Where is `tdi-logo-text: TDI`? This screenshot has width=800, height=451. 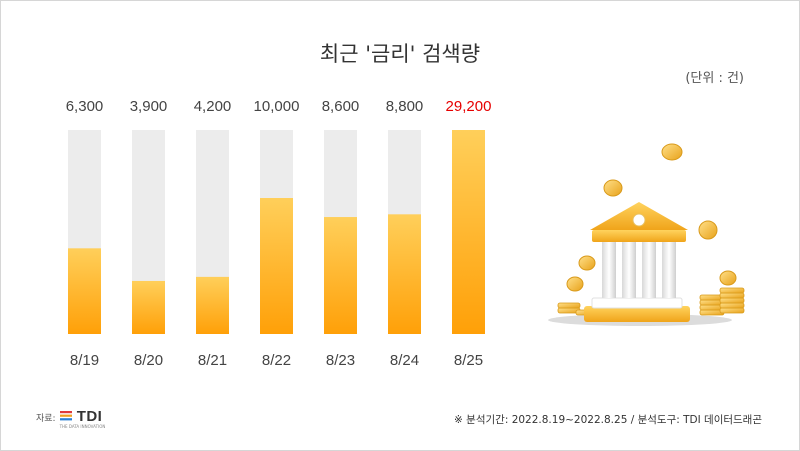 tdi-logo-text: TDI is located at coordinates (89, 416).